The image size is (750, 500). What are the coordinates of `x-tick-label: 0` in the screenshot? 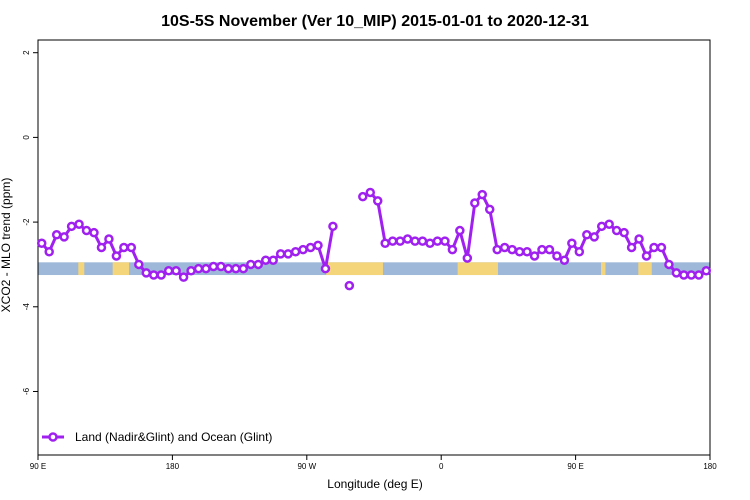 It's located at (441, 466).